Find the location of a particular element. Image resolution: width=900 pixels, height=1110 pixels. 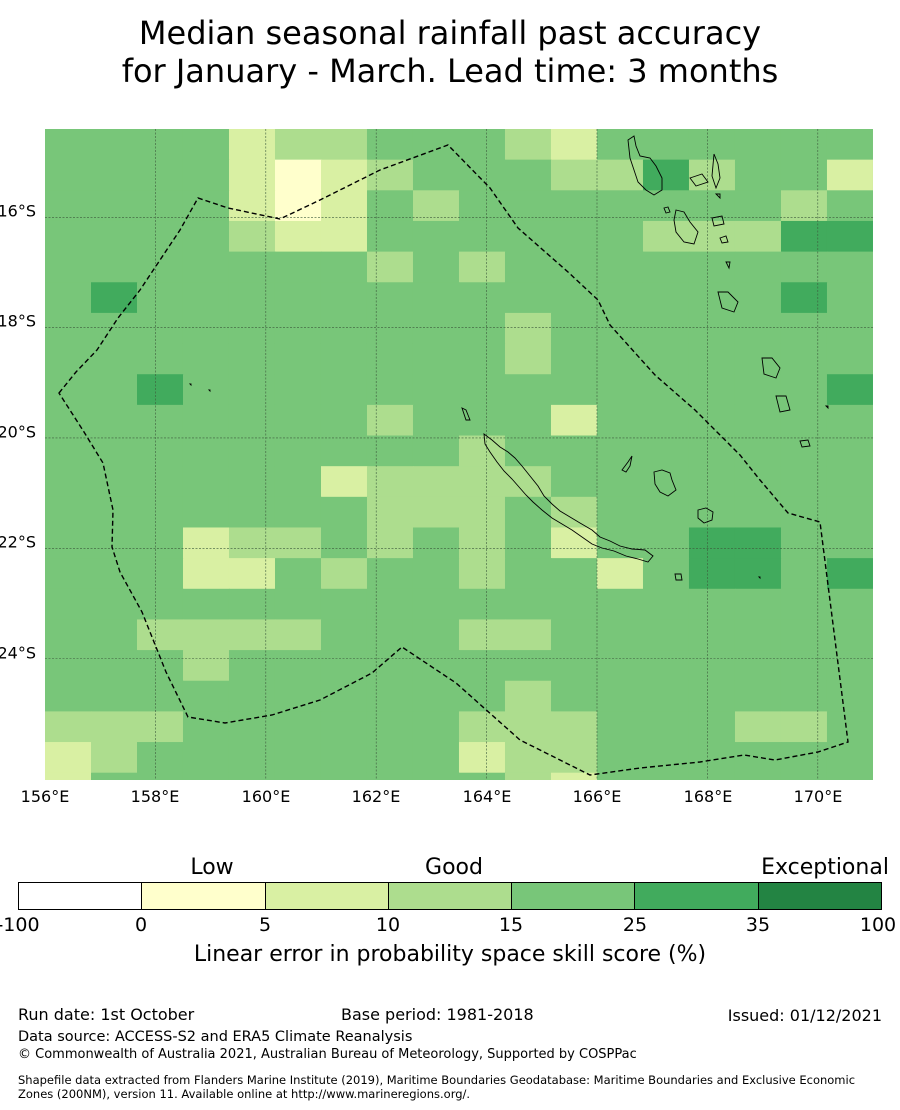

isle-of-pines is located at coordinates (678, 577).